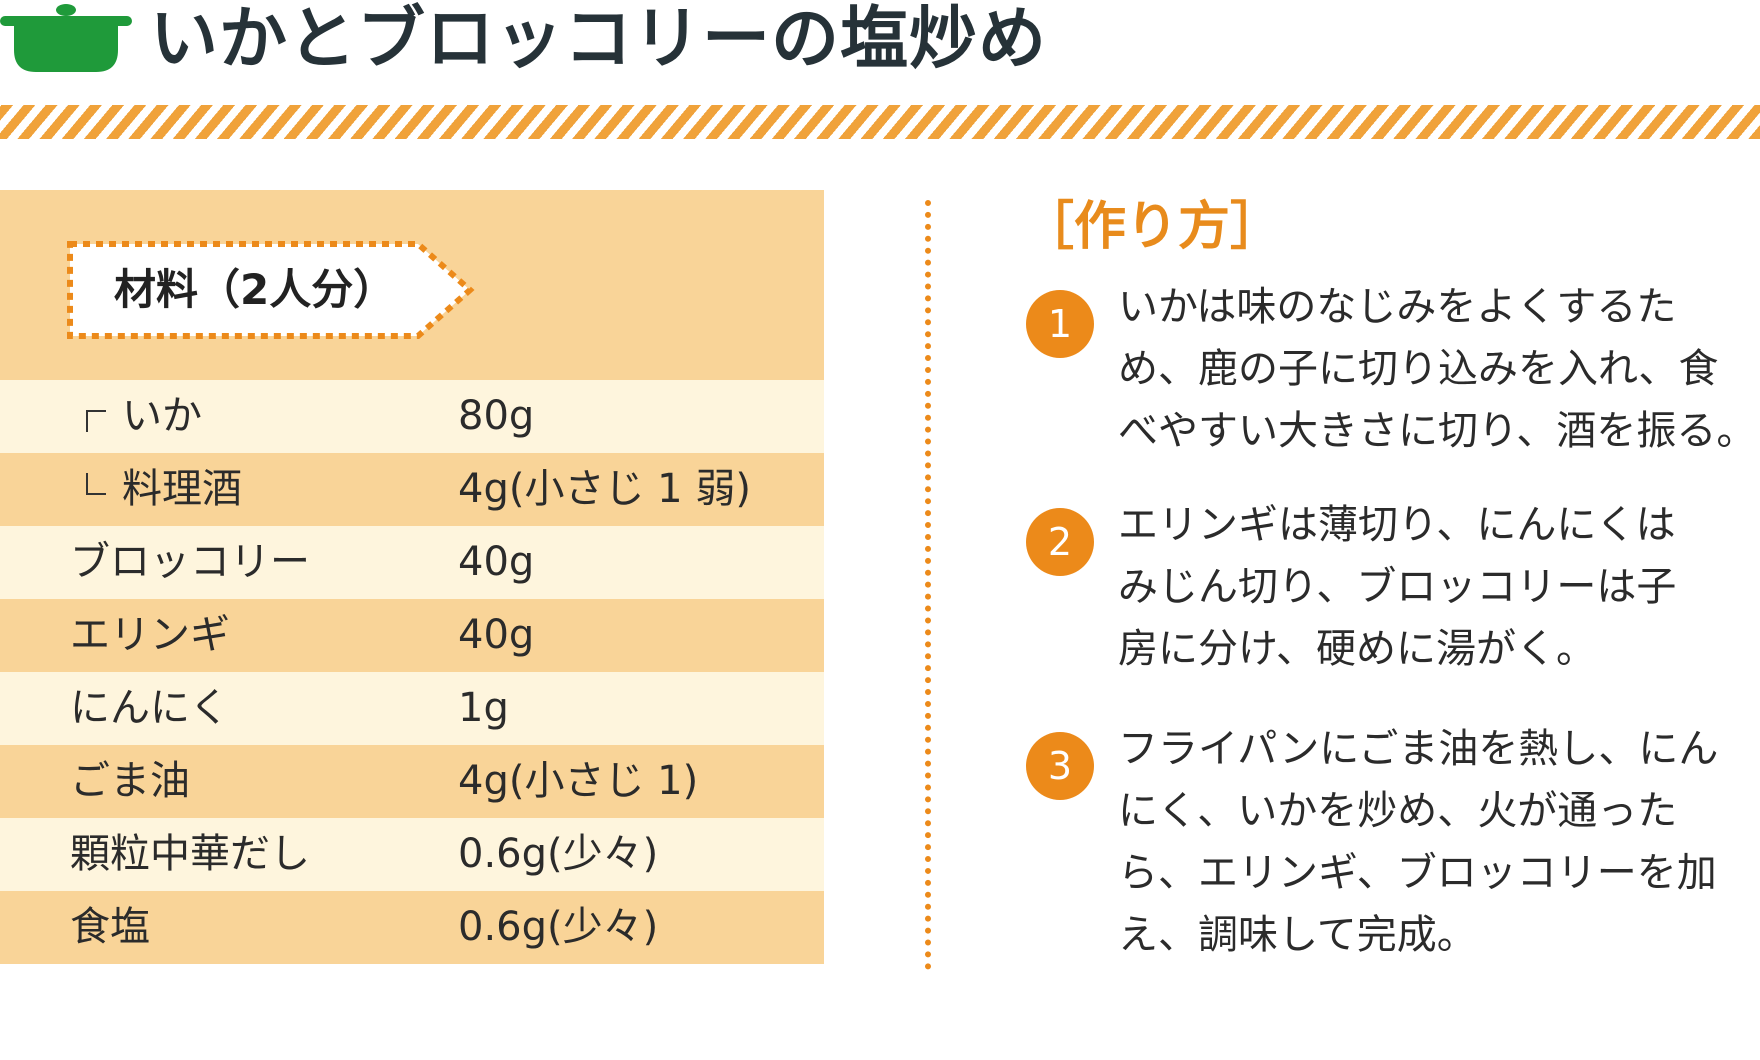  Describe the element at coordinates (599, 39) in the screenshot. I see `page-title: いかとブロッコリーの塩炒め` at that location.